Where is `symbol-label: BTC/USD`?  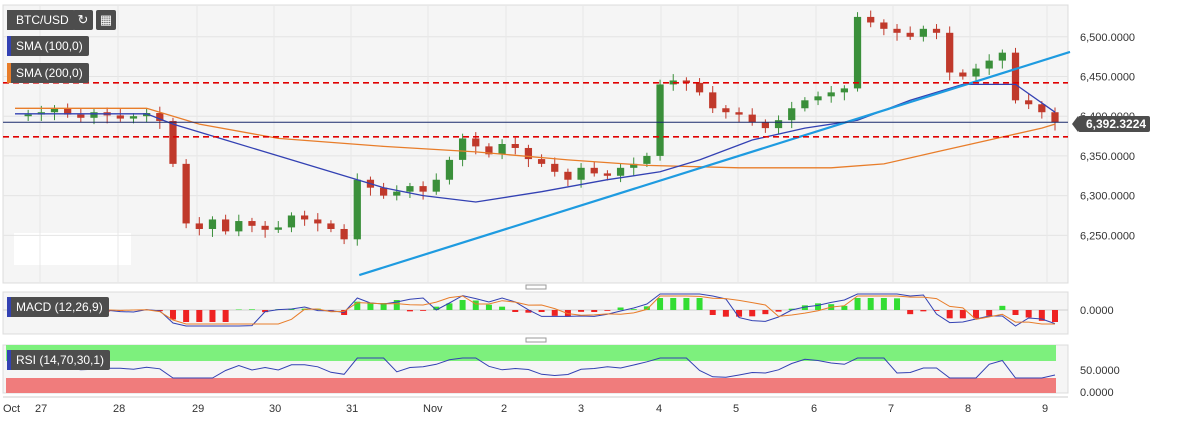
symbol-label: BTC/USD is located at coordinates (42, 20).